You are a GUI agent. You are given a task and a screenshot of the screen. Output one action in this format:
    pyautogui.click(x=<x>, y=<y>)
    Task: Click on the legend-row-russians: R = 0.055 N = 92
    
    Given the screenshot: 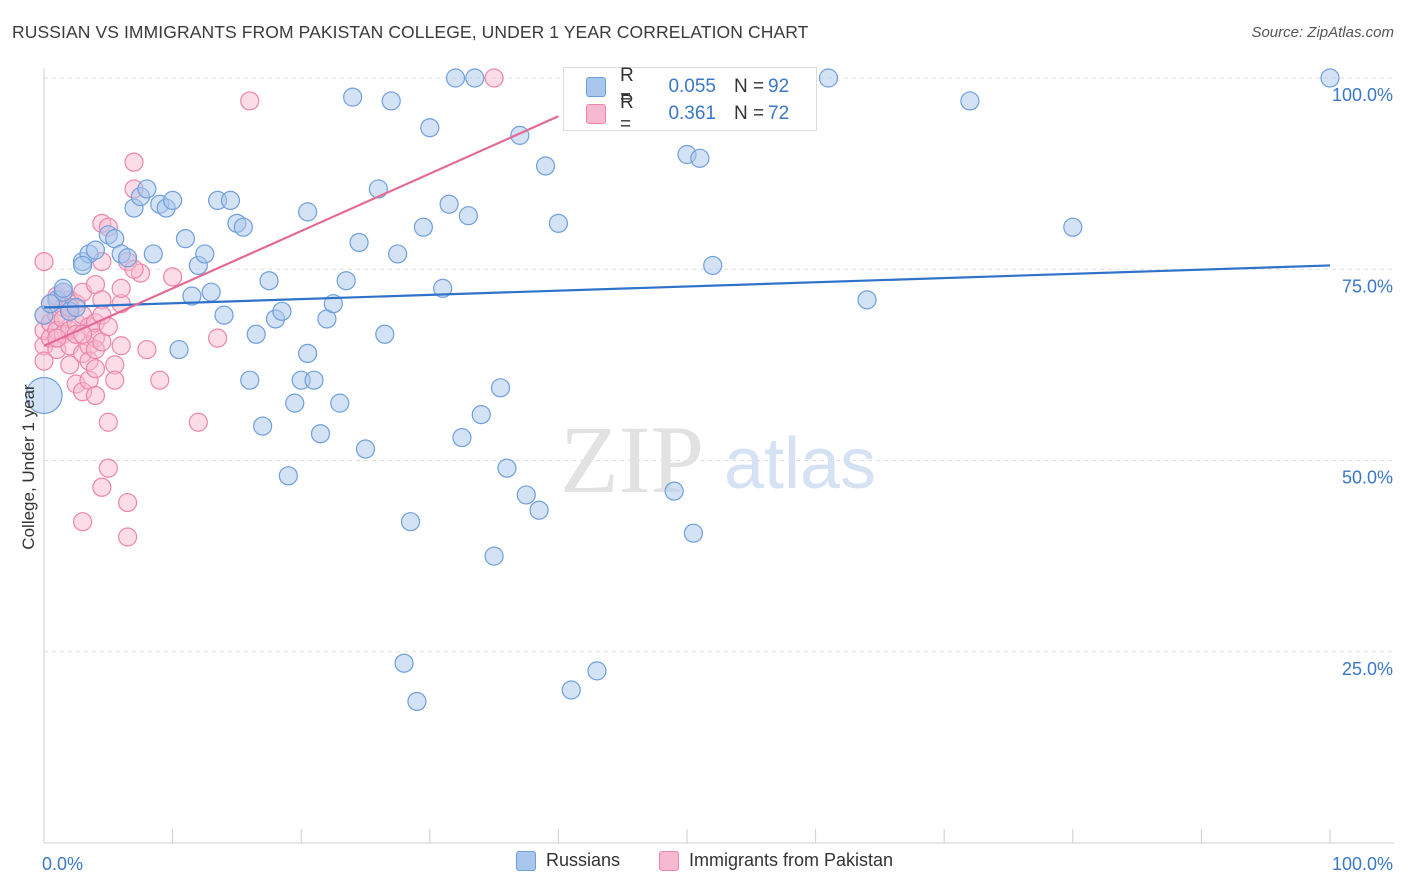 What is the action you would take?
    pyautogui.click(x=697, y=86)
    